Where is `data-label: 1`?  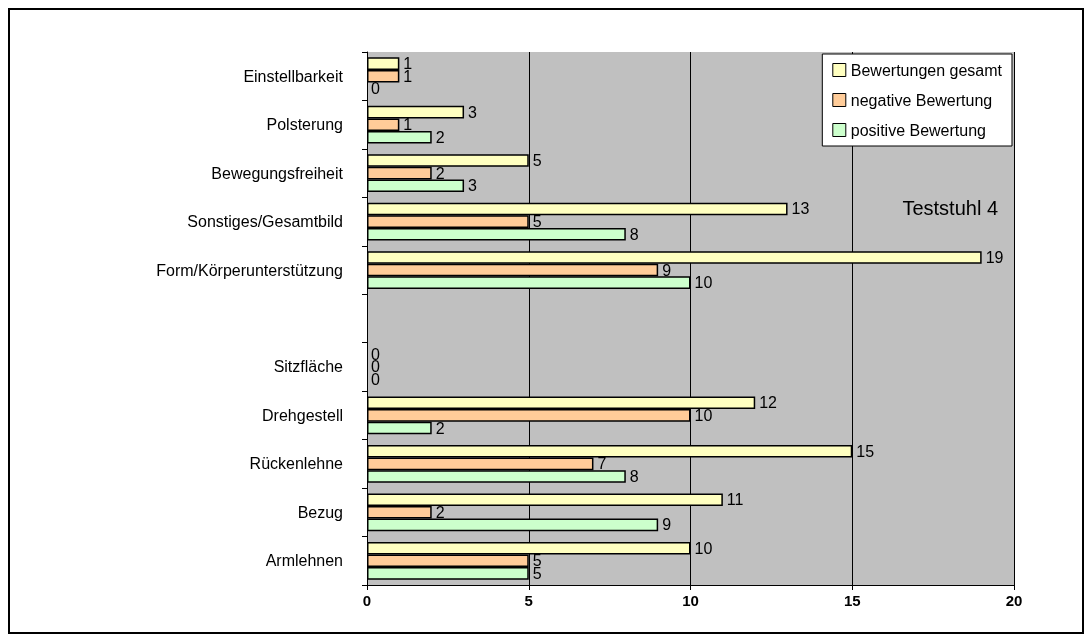 data-label: 1 is located at coordinates (408, 125).